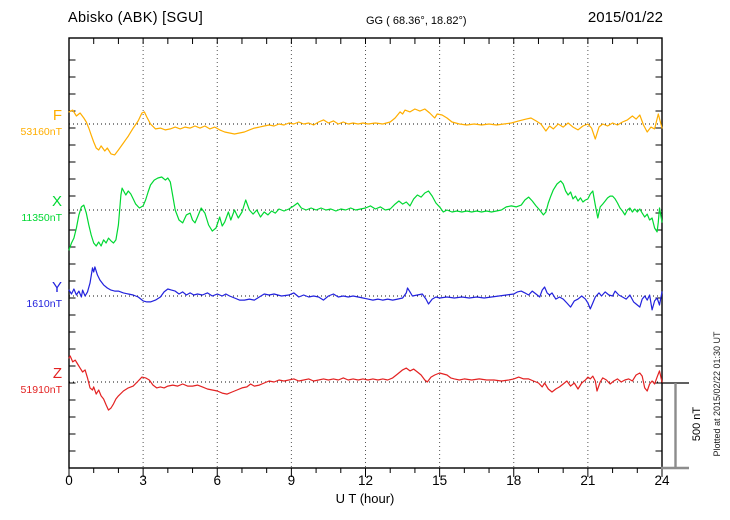 The height and width of the screenshot is (520, 730). I want to click on x-tick-label-3: 3, so click(143, 480).